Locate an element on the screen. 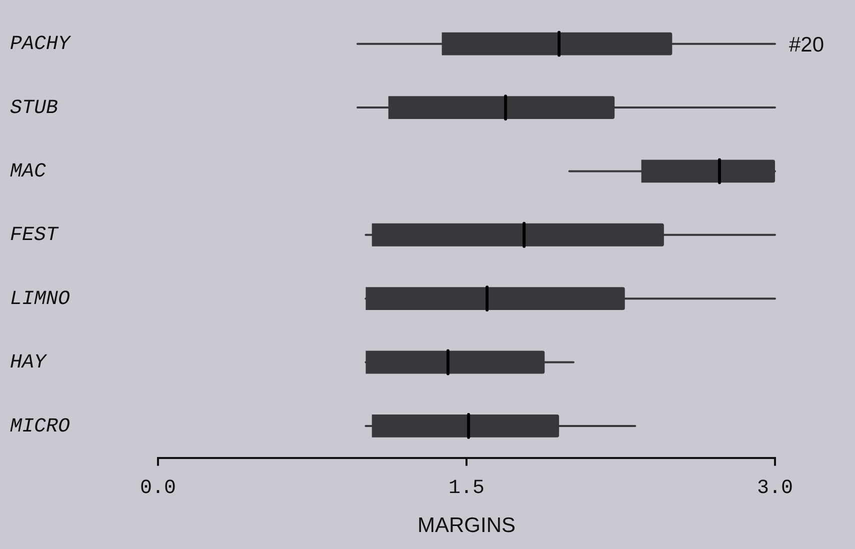 The height and width of the screenshot is (549, 855). x-tick-label: 1.5 is located at coordinates (466, 488).